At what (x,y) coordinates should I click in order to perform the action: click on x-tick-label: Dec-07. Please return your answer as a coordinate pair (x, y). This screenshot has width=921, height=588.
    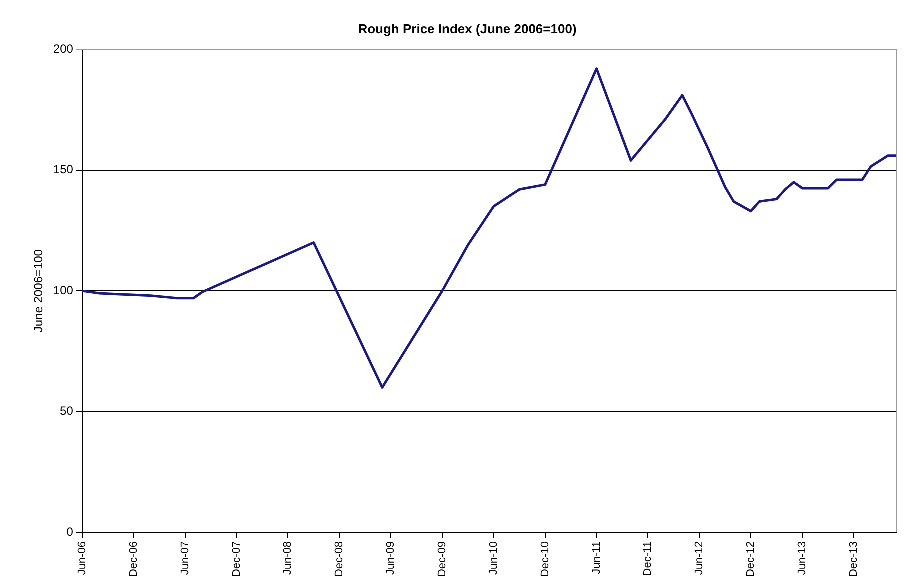
    Looking at the image, I should click on (236, 560).